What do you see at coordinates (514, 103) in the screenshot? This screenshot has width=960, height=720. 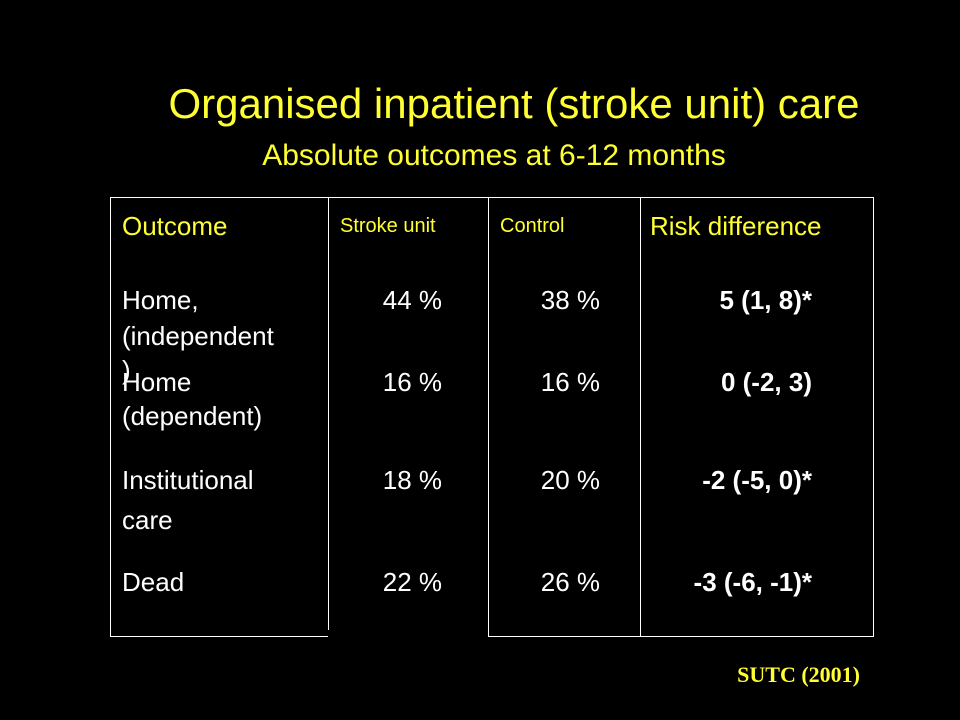 I see `slide-title: Organised inpatient (stroke unit) care` at bounding box center [514, 103].